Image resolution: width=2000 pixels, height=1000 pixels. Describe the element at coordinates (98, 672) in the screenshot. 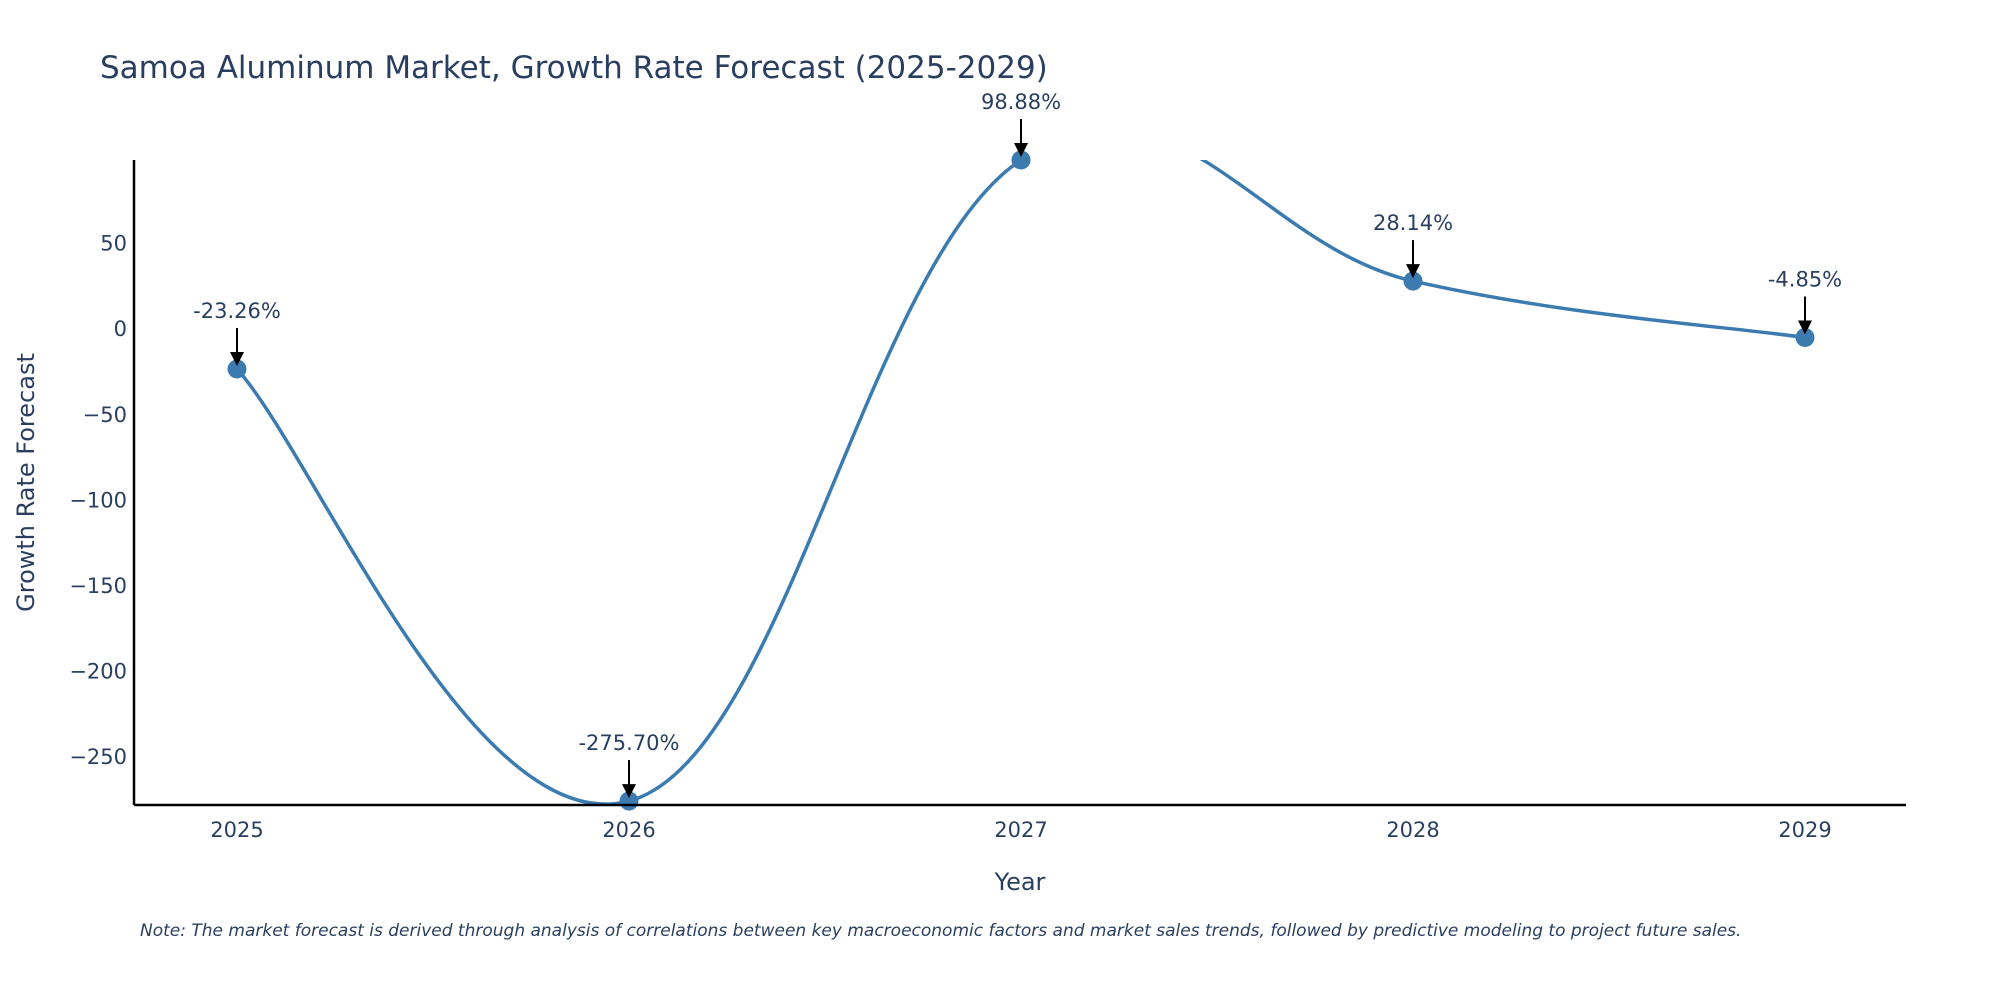

I see `y-tick-label: −200` at that location.